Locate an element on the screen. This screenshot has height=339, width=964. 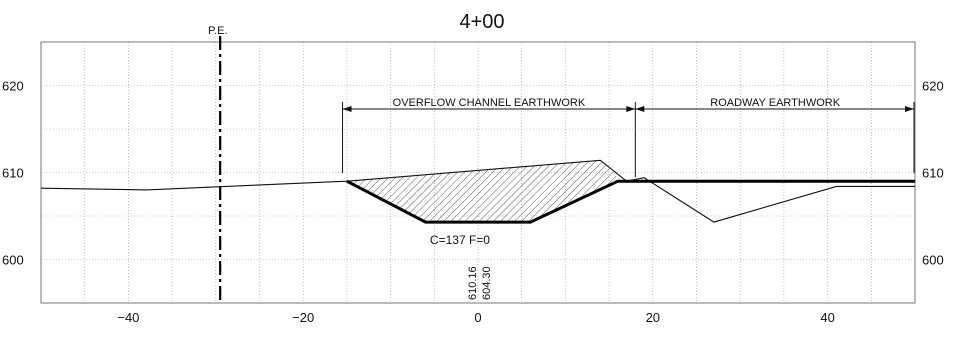
y-tick-label-right: 610 is located at coordinates (933, 173).